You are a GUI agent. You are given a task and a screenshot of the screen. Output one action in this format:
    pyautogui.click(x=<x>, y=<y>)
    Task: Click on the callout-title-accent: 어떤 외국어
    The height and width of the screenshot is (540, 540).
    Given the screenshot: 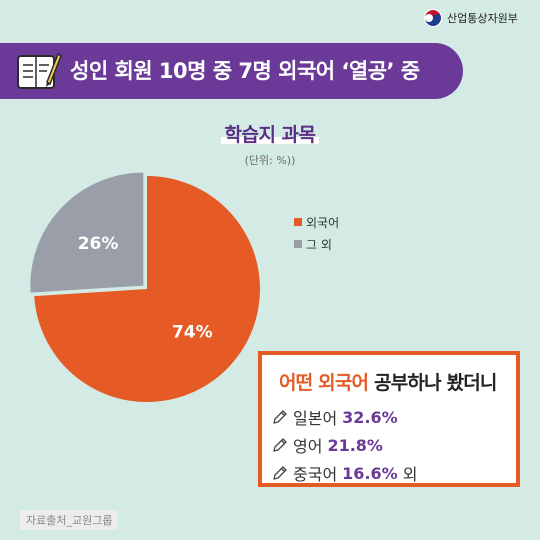 What is the action you would take?
    pyautogui.click(x=324, y=383)
    